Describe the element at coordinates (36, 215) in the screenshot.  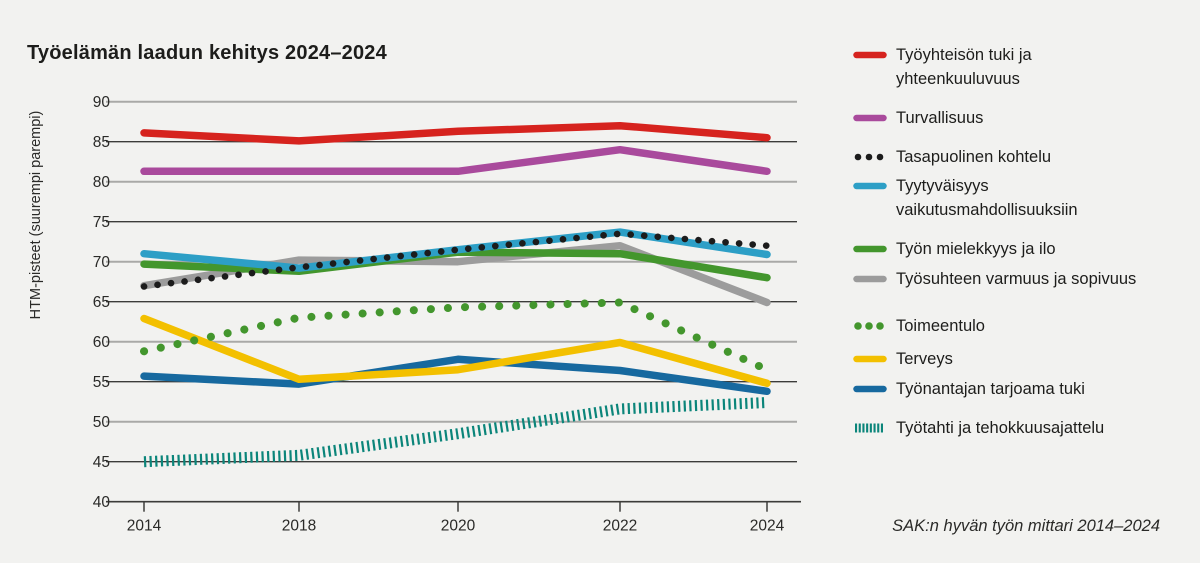
I see `y-axis-title: HTM-pisteet (suurempi parempi)` at that location.